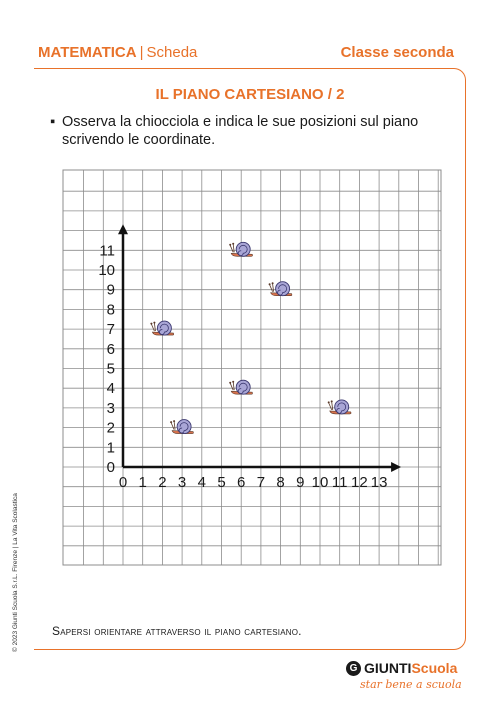 The height and width of the screenshot is (710, 500). I want to click on x-tick-label: 5, so click(221, 482).